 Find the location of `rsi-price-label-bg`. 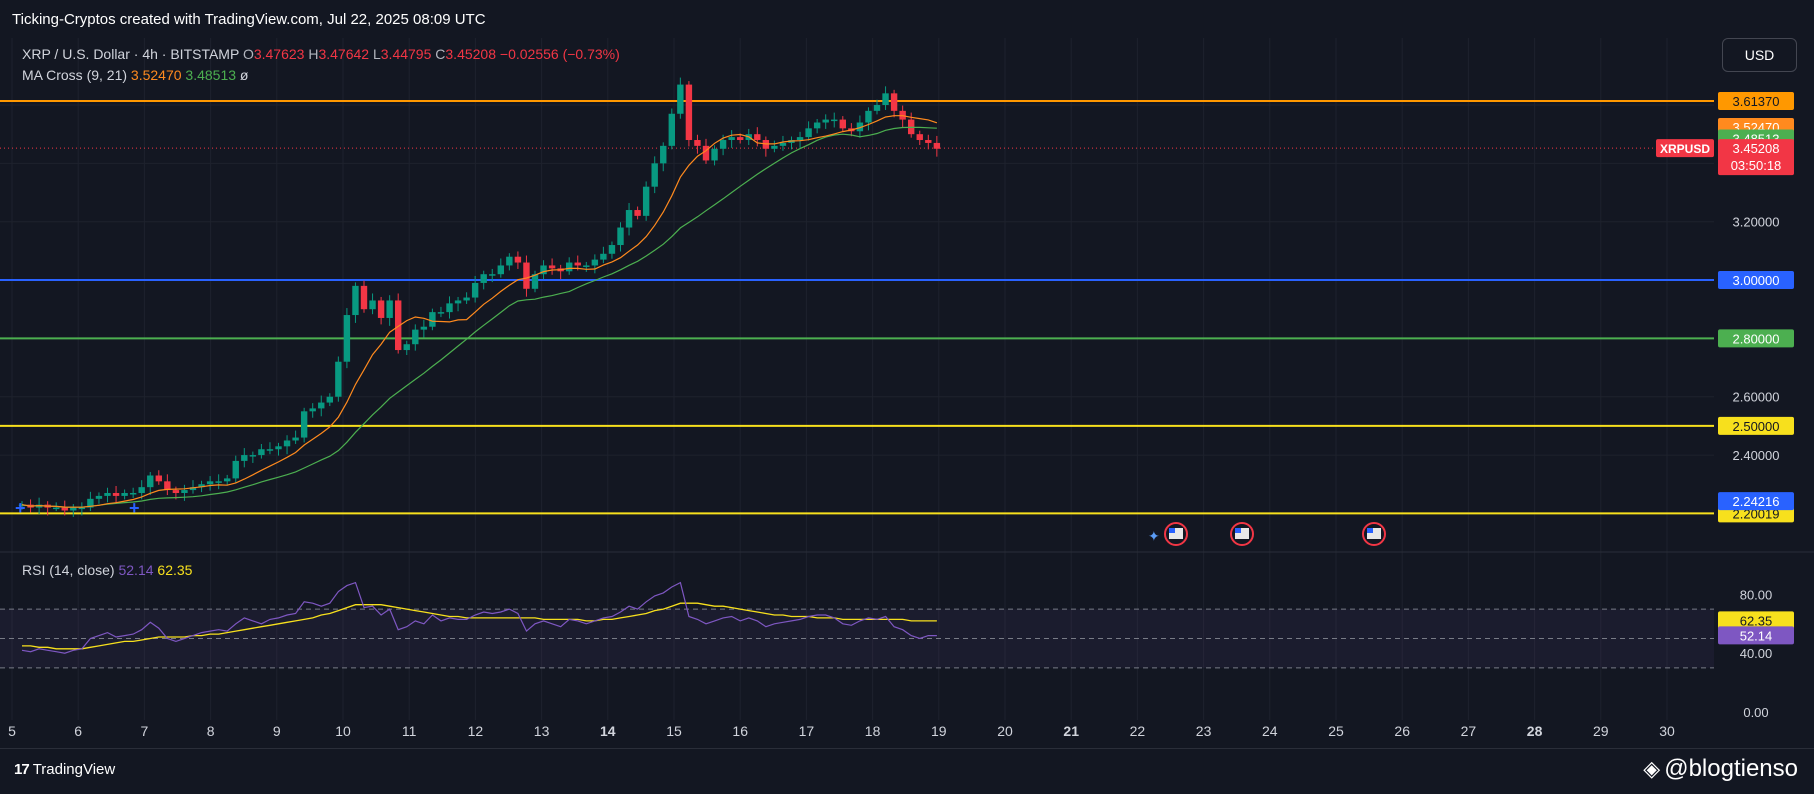

rsi-price-label-bg is located at coordinates (1756, 635).